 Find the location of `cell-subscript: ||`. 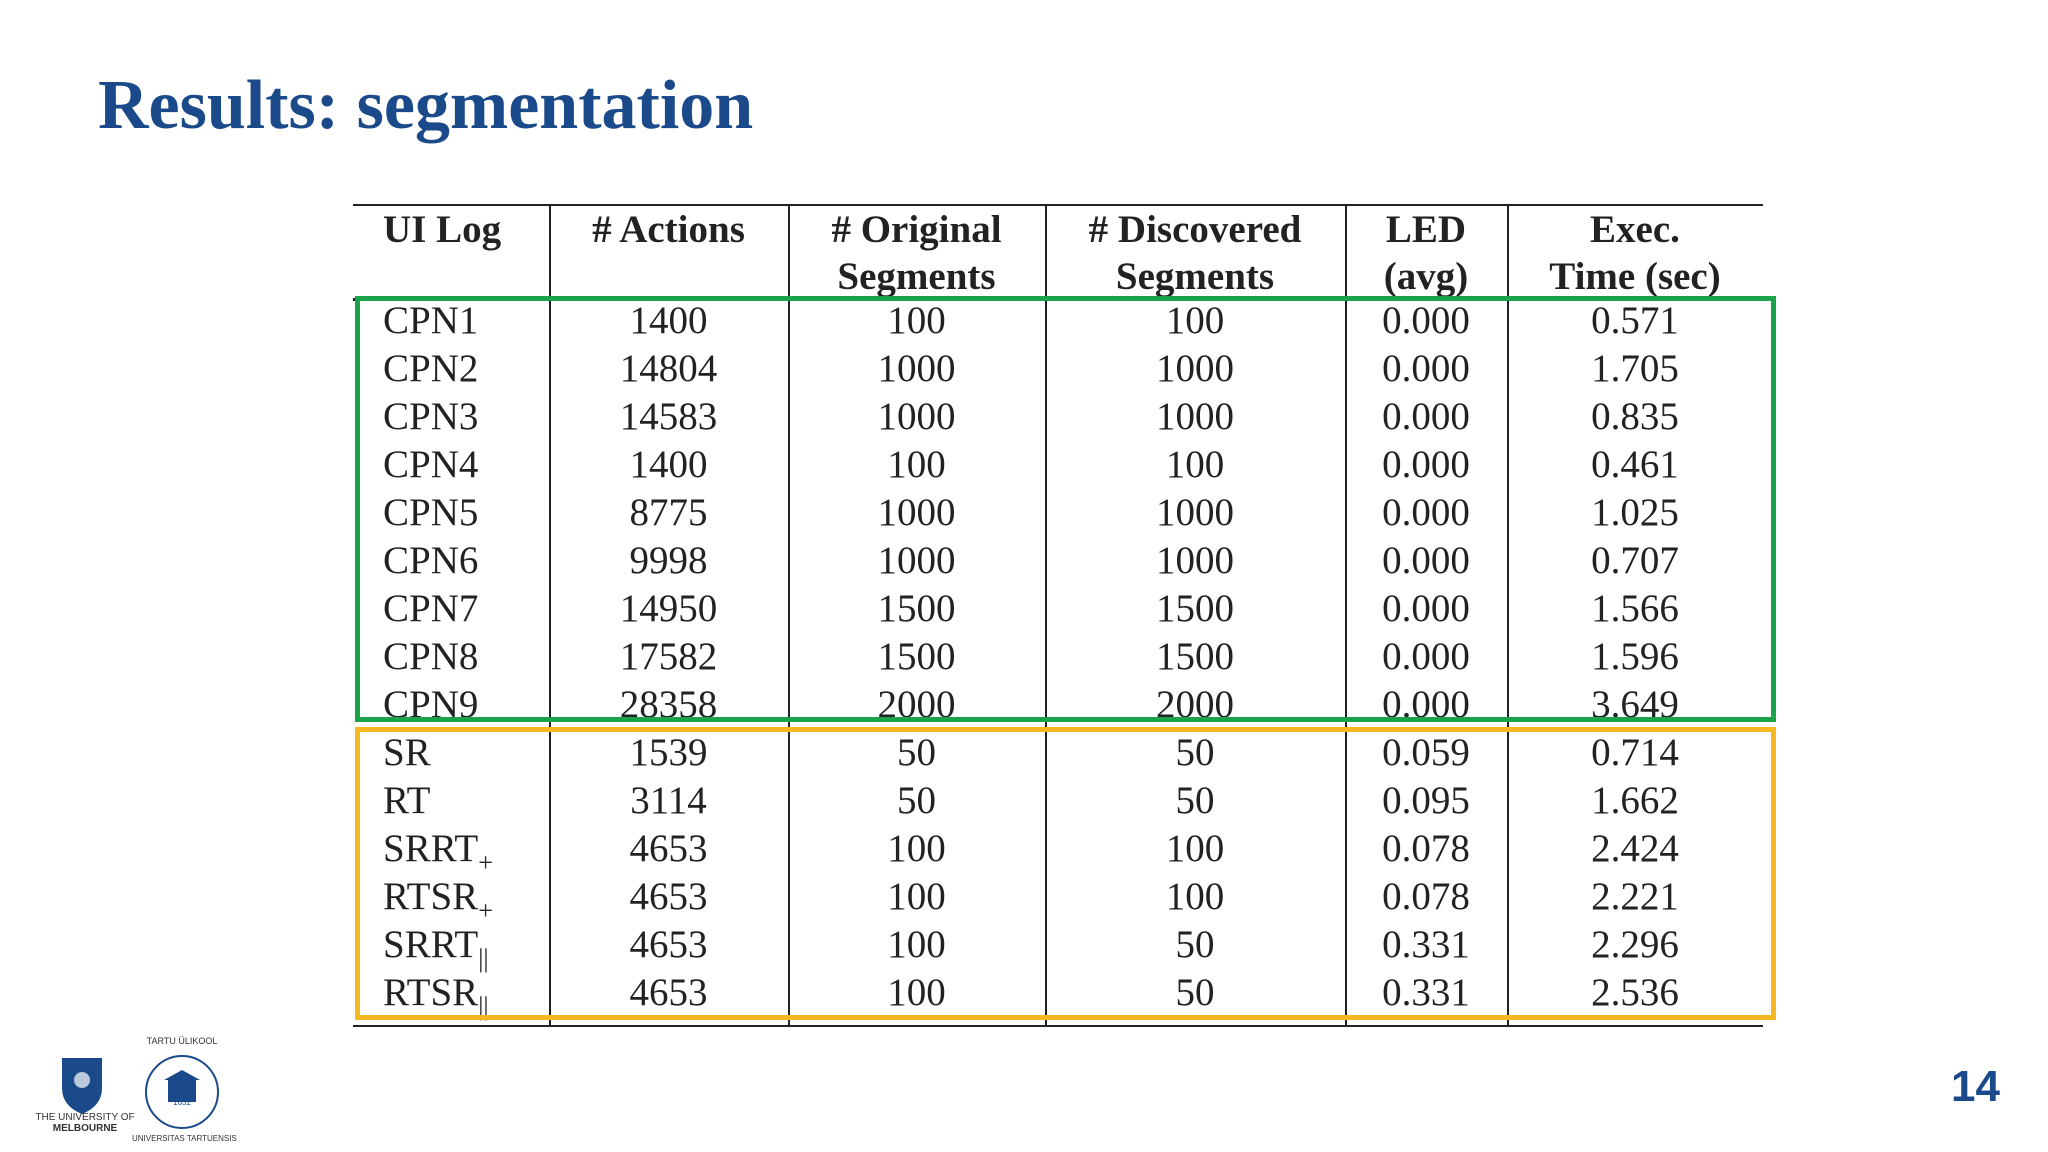

cell-subscript: || is located at coordinates (483, 958).